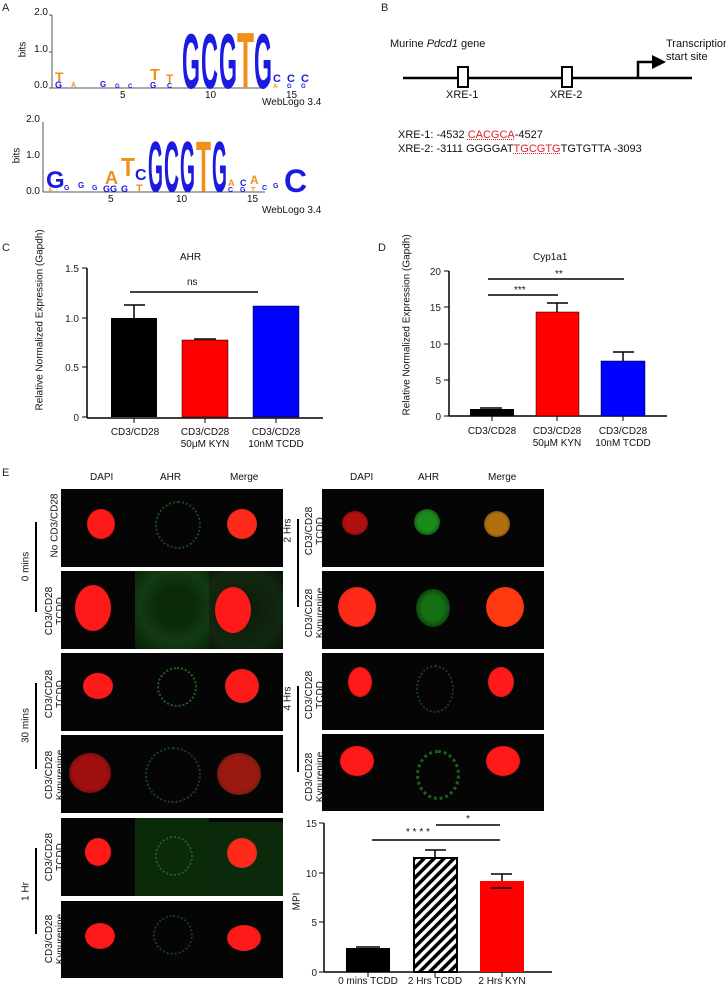  What do you see at coordinates (135, 433) in the screenshot?
I see `xtick-label: CD3/CD28` at bounding box center [135, 433].